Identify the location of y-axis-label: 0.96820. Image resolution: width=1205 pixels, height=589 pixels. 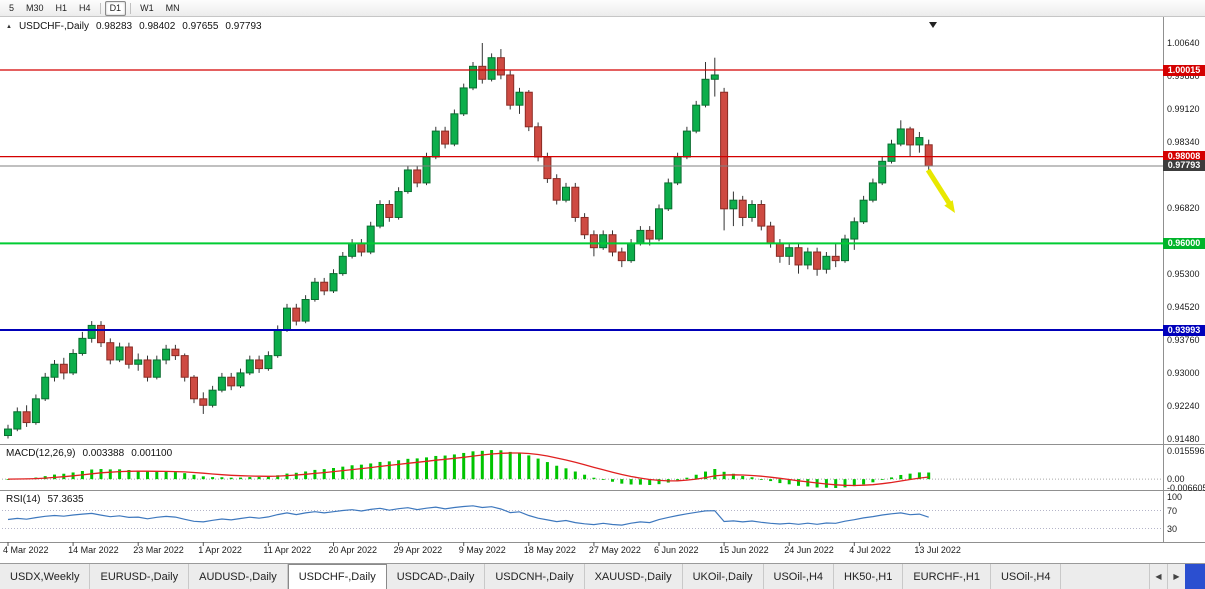
(1183, 207).